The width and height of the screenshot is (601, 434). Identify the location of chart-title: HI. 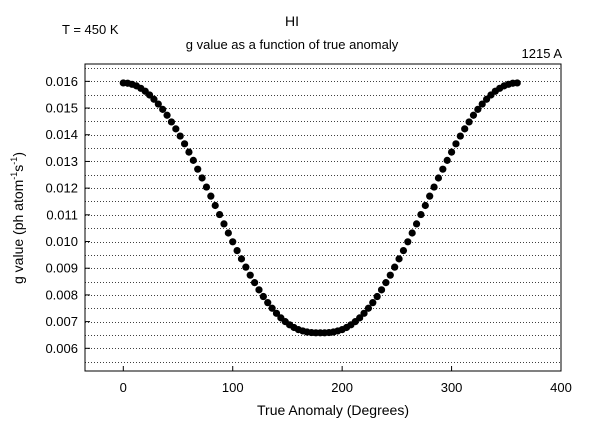
(292, 21).